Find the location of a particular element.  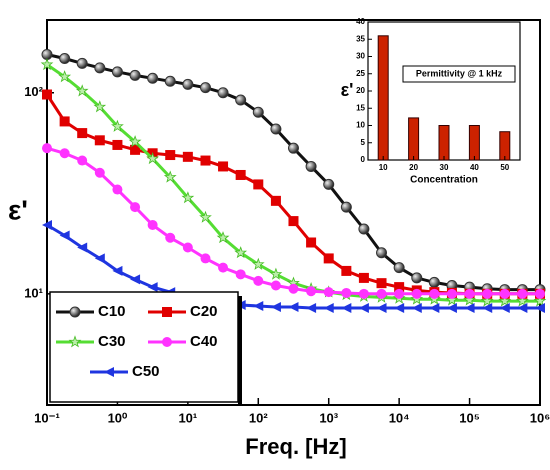

y-axis-label: ε' is located at coordinates (18, 209).